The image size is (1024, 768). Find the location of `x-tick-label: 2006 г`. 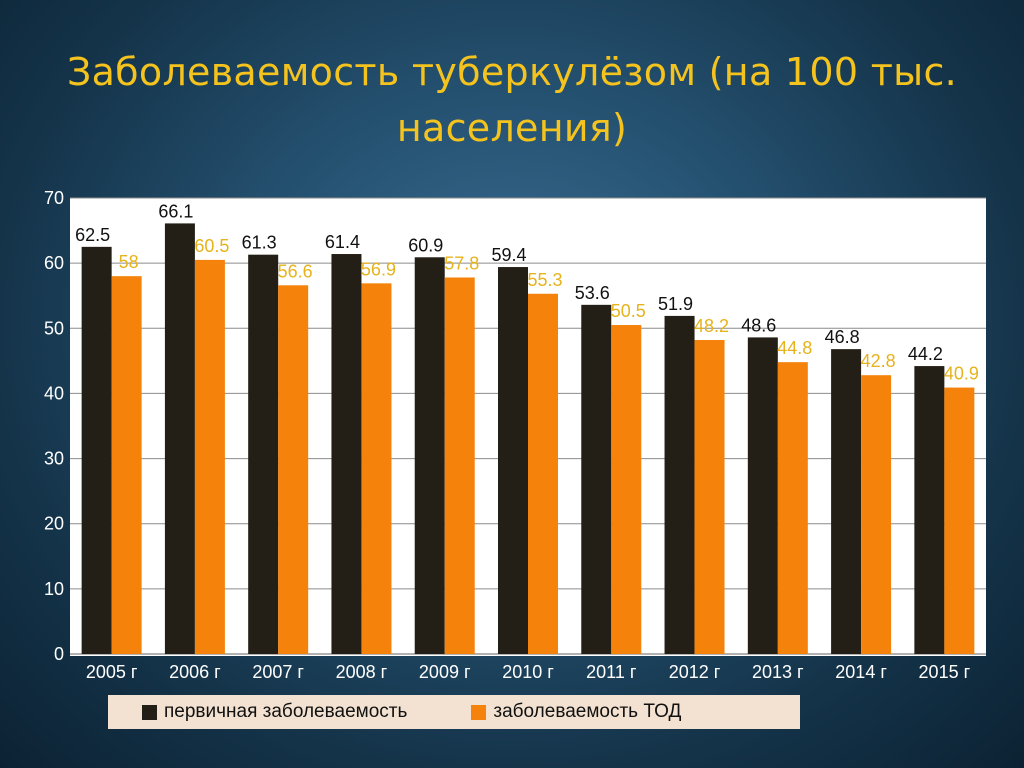

x-tick-label: 2006 г is located at coordinates (195, 672).